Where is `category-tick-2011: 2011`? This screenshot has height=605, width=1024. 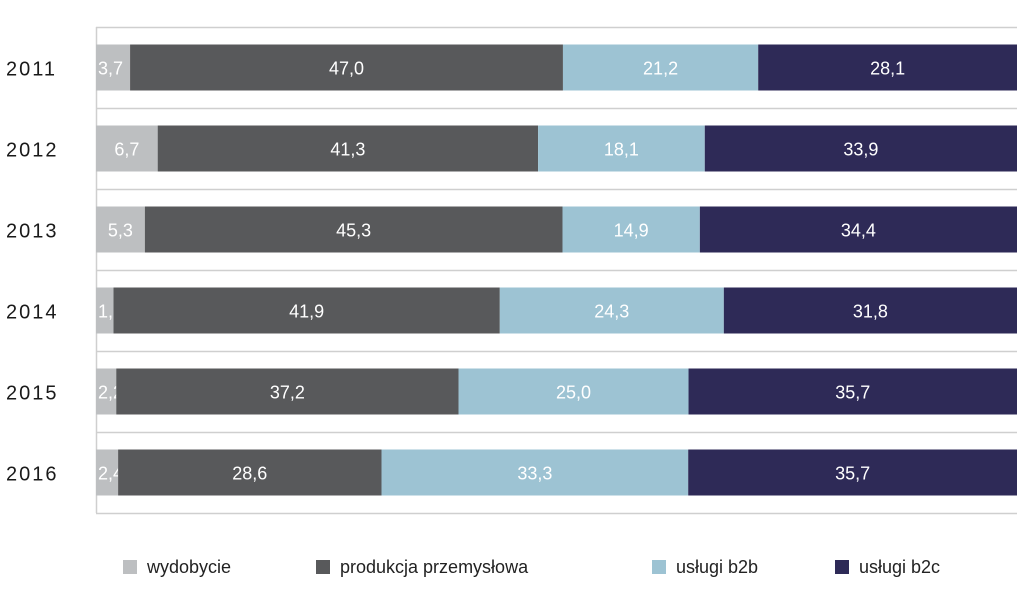 category-tick-2011: 2011 is located at coordinates (31, 70).